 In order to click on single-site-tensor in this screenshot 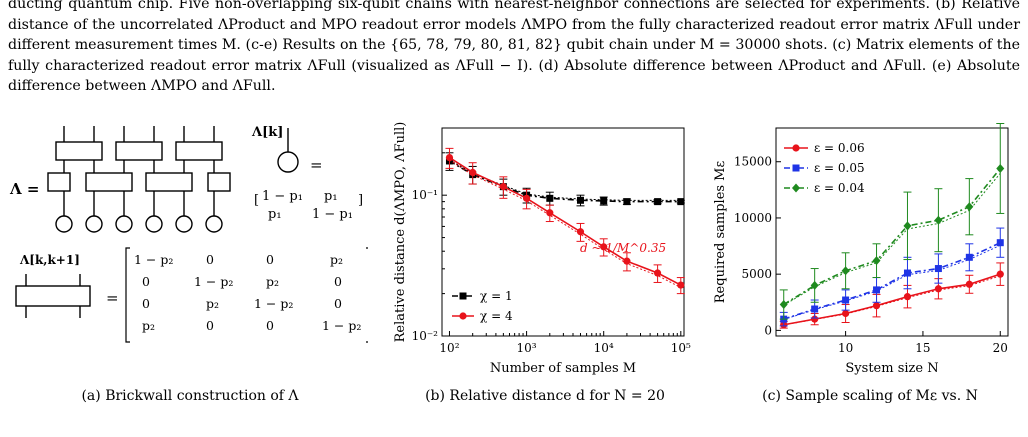, I will do `click(288, 150)`.